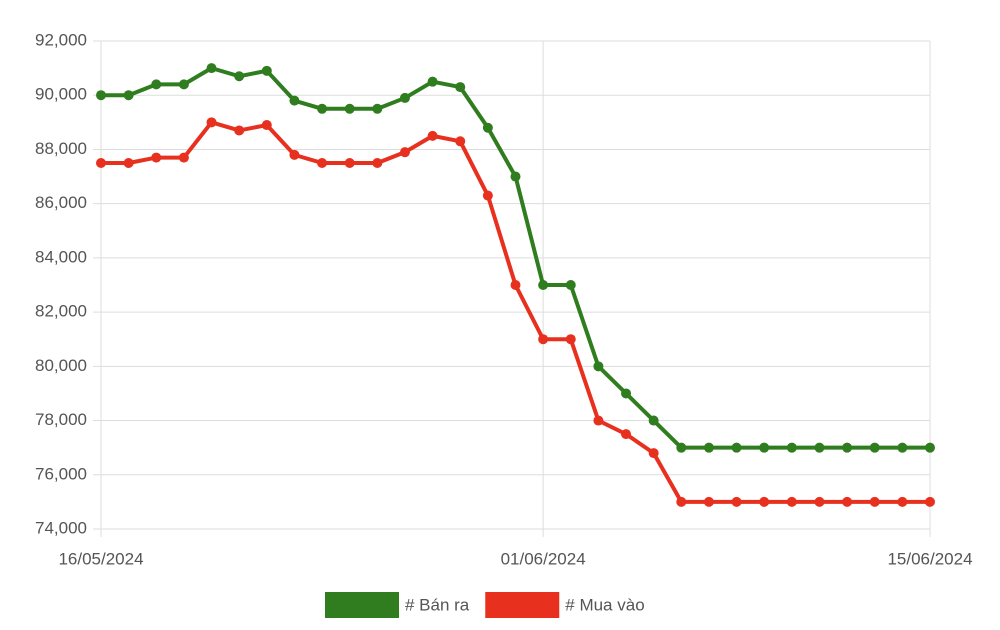  I want to click on y-tick-label: 92,000, so click(61, 39).